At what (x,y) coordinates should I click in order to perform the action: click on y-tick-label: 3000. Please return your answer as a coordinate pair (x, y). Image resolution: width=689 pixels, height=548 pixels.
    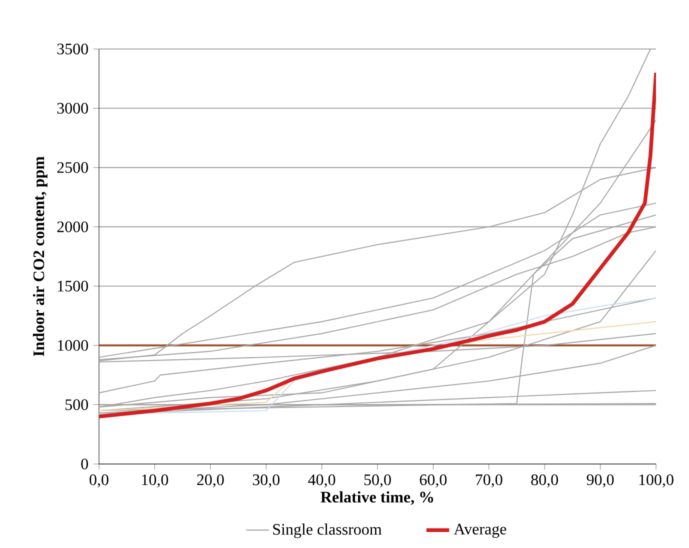
    Looking at the image, I should click on (72, 108).